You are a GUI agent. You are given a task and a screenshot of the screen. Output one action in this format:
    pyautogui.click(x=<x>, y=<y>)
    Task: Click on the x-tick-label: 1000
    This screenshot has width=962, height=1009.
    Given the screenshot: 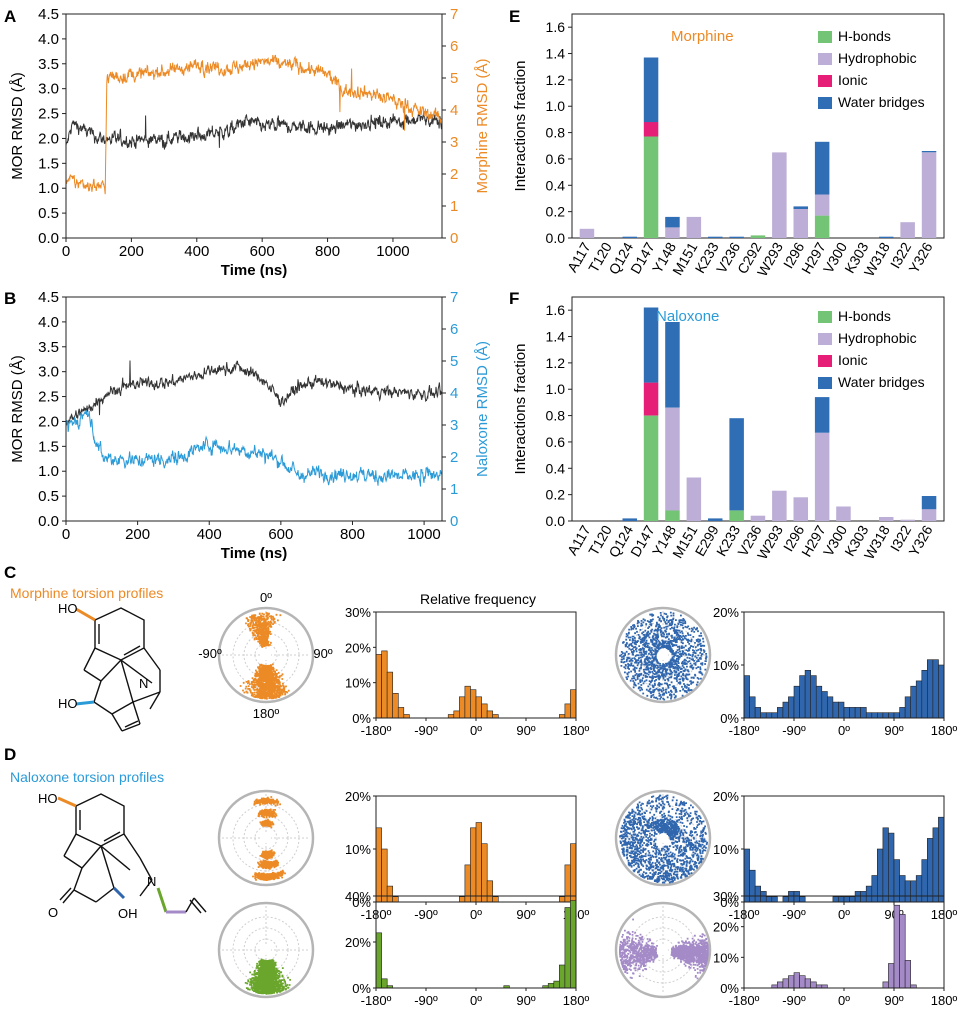 What is the action you would take?
    pyautogui.click(x=392, y=251)
    